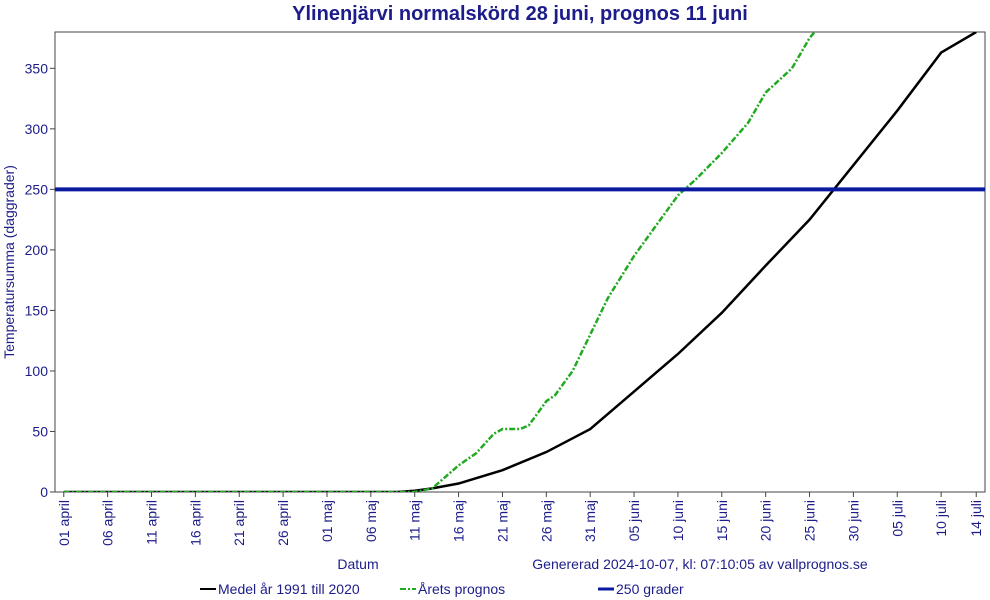  Describe the element at coordinates (722, 520) in the screenshot. I see `x-tick-label: 15 juni` at that location.